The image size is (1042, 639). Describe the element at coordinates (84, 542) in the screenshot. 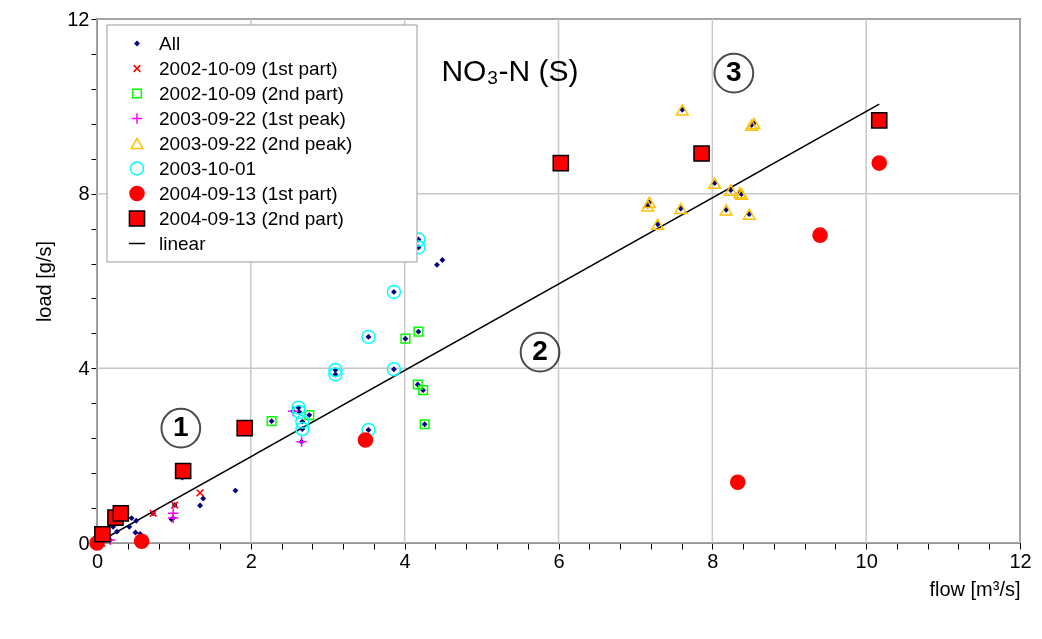

I see `y-tick-label: 0` at that location.